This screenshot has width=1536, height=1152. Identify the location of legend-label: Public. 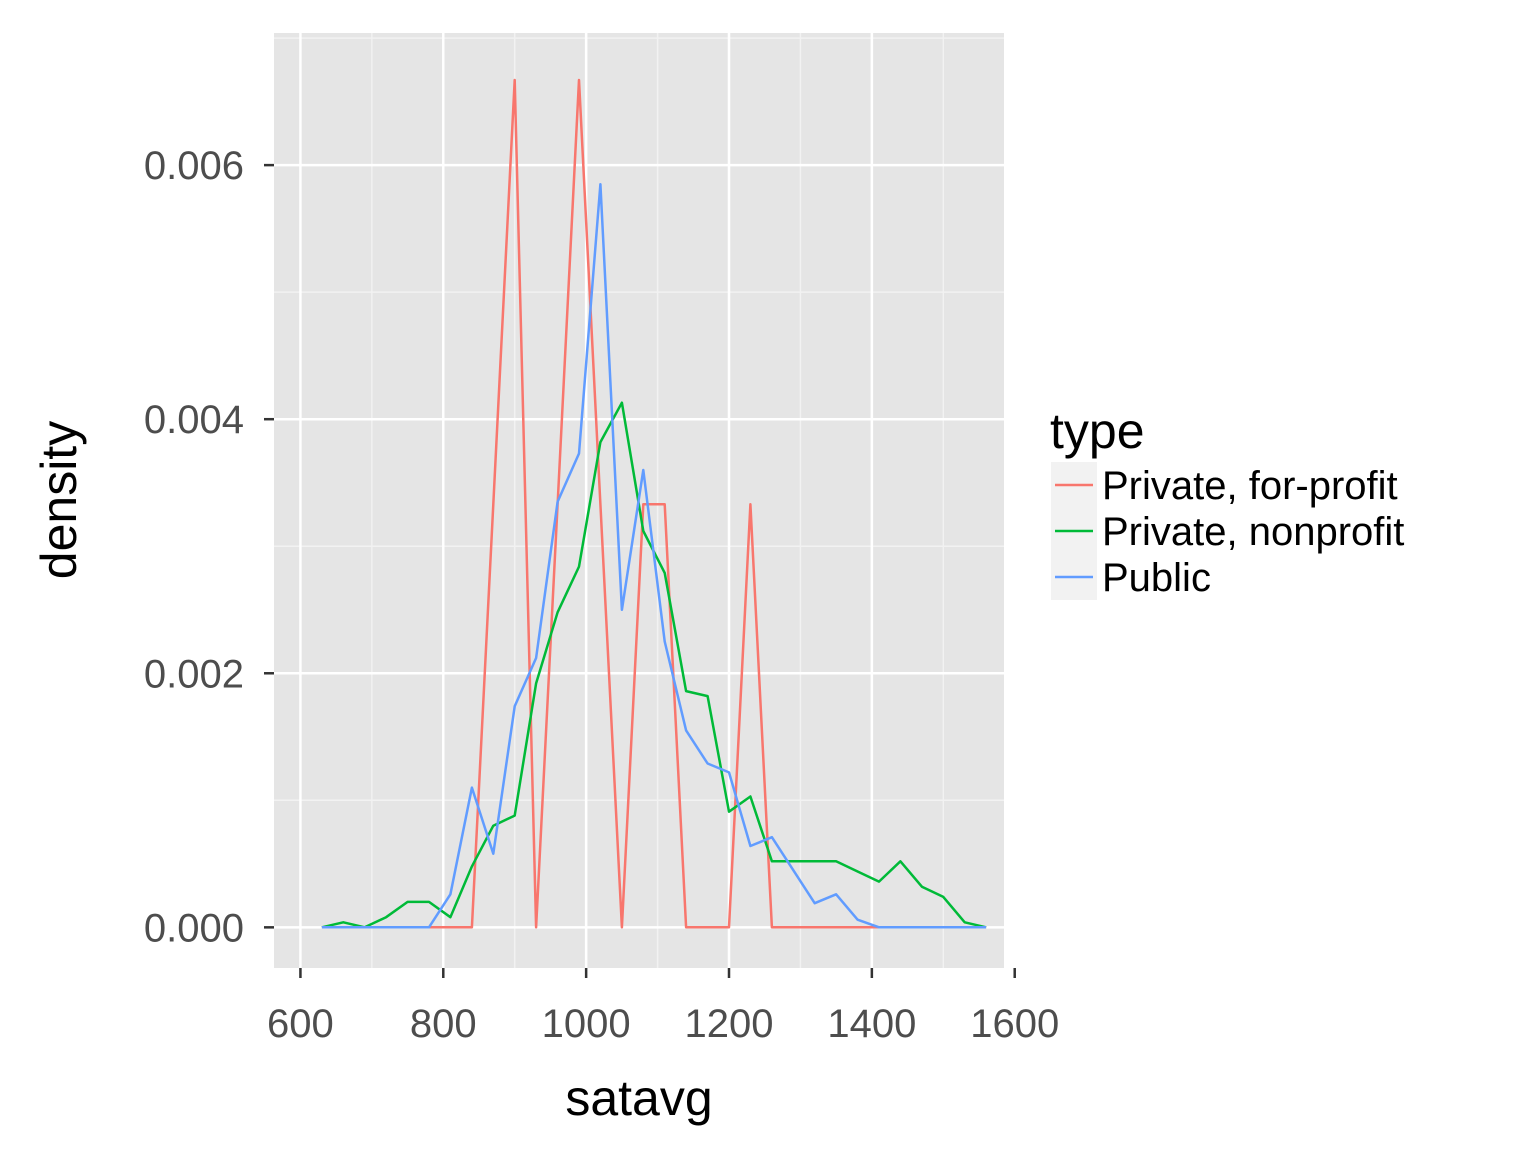
(1156, 578).